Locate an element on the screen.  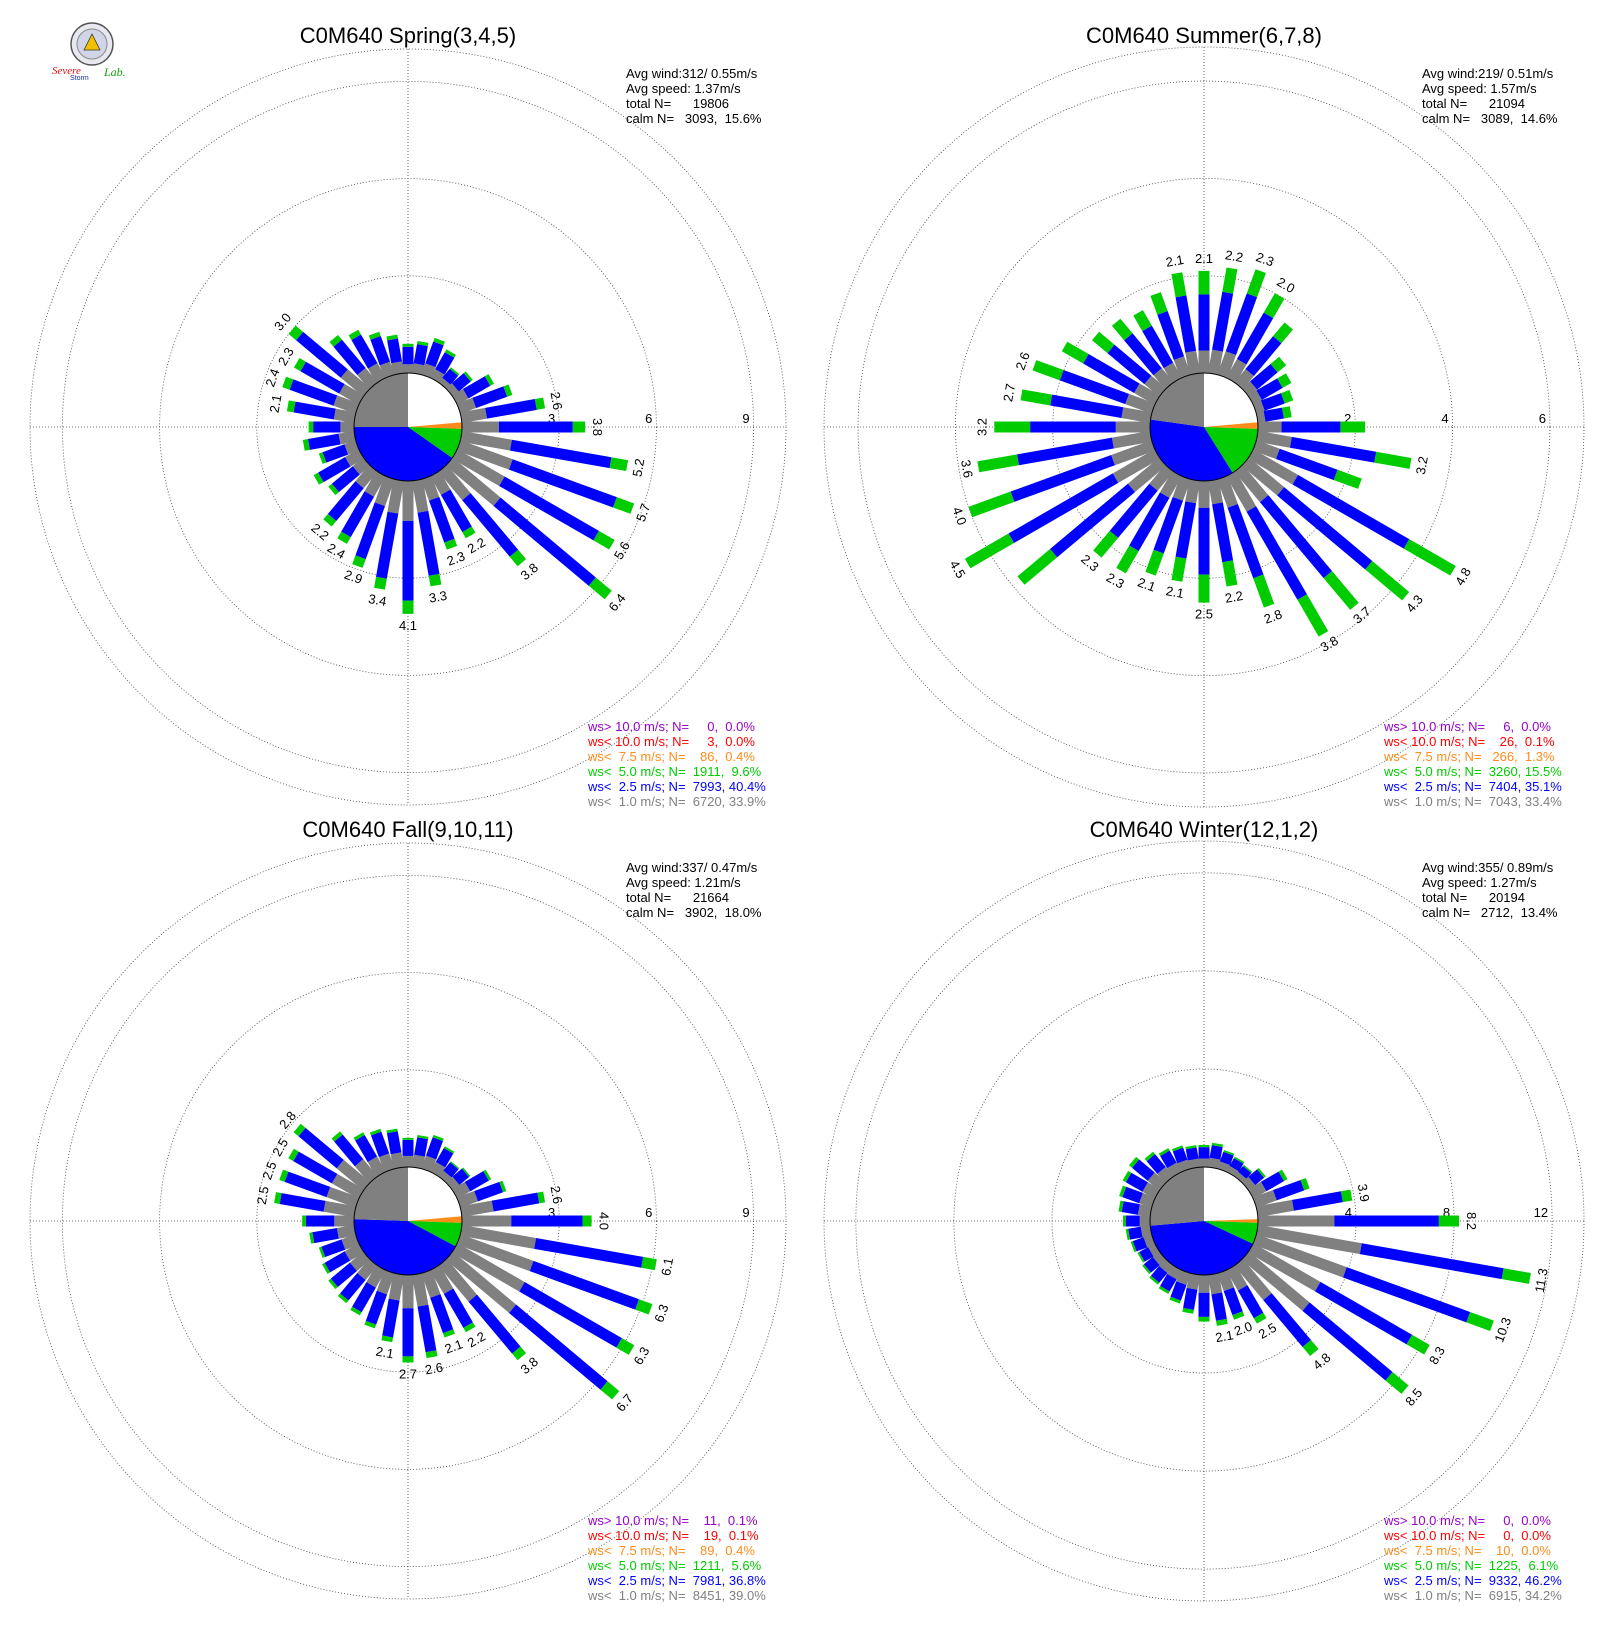
bar-value-label: 2.1 is located at coordinates (1175, 592).